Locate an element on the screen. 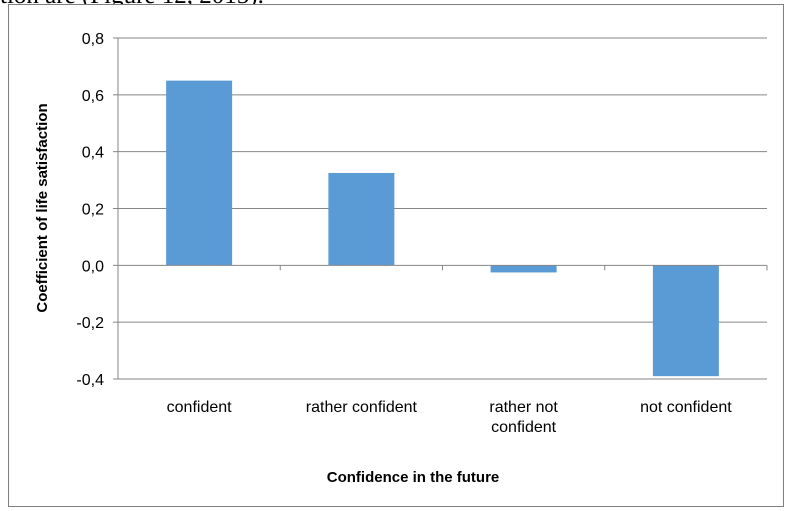 The height and width of the screenshot is (511, 788). y-tick-labels: 0,8 0,6 0,4 0,2 0,0 -0,2 -0,4 is located at coordinates (90, 210).